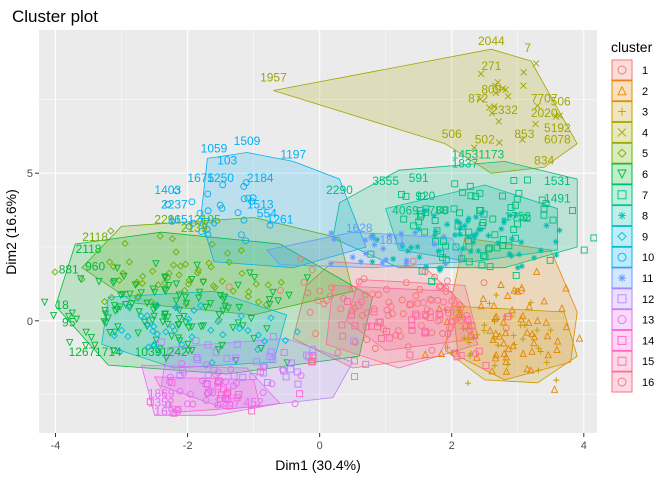  Describe the element at coordinates (632, 47) in the screenshot. I see `legend-title: cluster` at that location.